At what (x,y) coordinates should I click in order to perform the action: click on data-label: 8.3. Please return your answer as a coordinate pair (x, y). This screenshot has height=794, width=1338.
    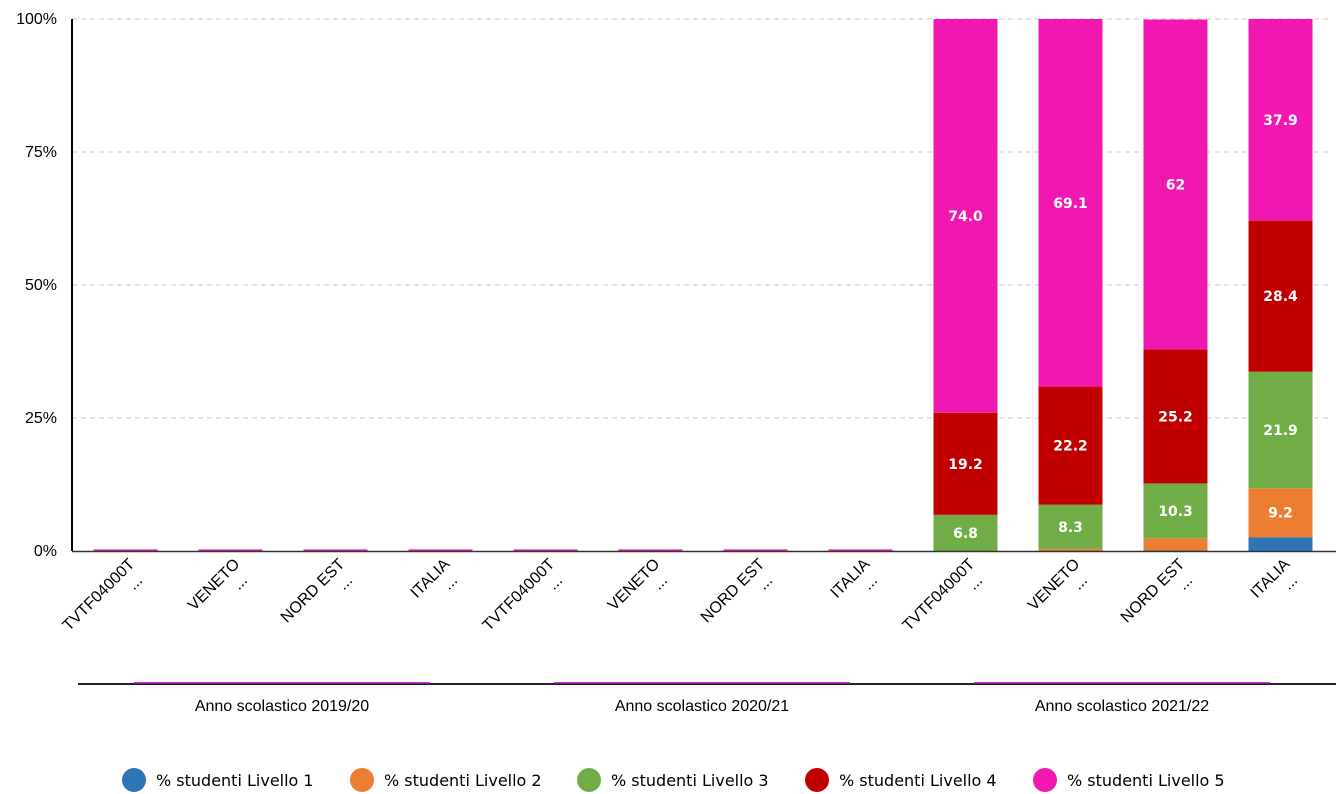
    Looking at the image, I should click on (1070, 528).